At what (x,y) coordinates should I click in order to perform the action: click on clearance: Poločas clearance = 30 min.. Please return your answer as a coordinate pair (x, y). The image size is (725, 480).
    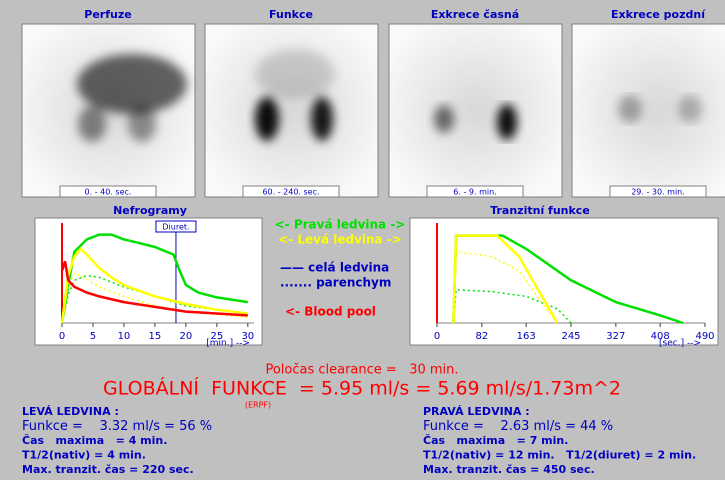
    Looking at the image, I should click on (361, 370).